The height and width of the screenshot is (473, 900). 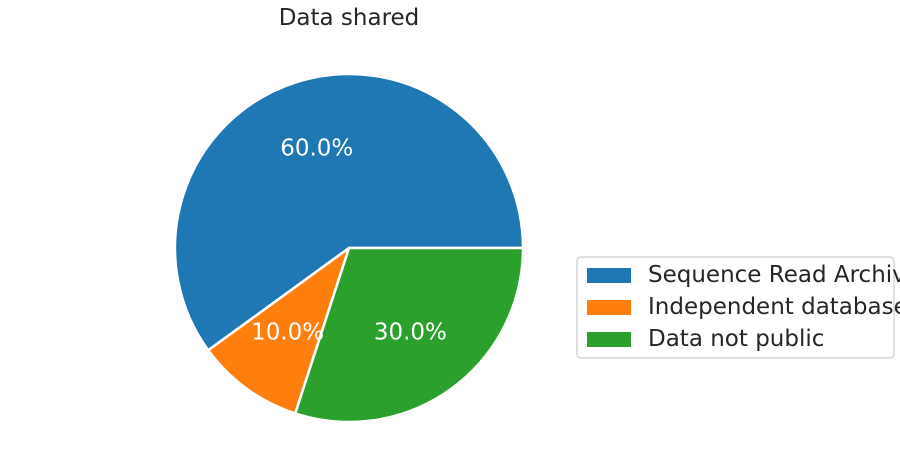 What do you see at coordinates (287, 332) in the screenshot?
I see `slice-percent-label: 10.0%` at bounding box center [287, 332].